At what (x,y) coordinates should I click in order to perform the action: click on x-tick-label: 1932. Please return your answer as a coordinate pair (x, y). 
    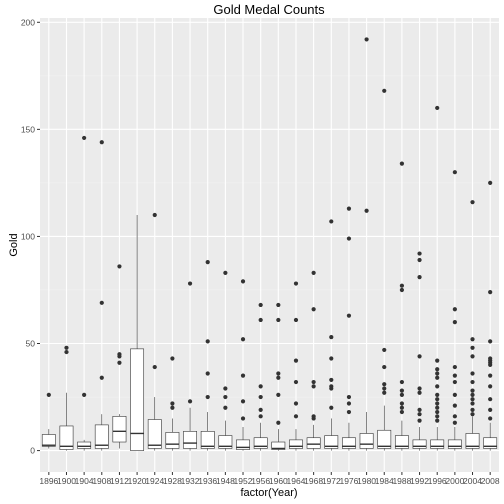
    Looking at the image, I should click on (190, 481).